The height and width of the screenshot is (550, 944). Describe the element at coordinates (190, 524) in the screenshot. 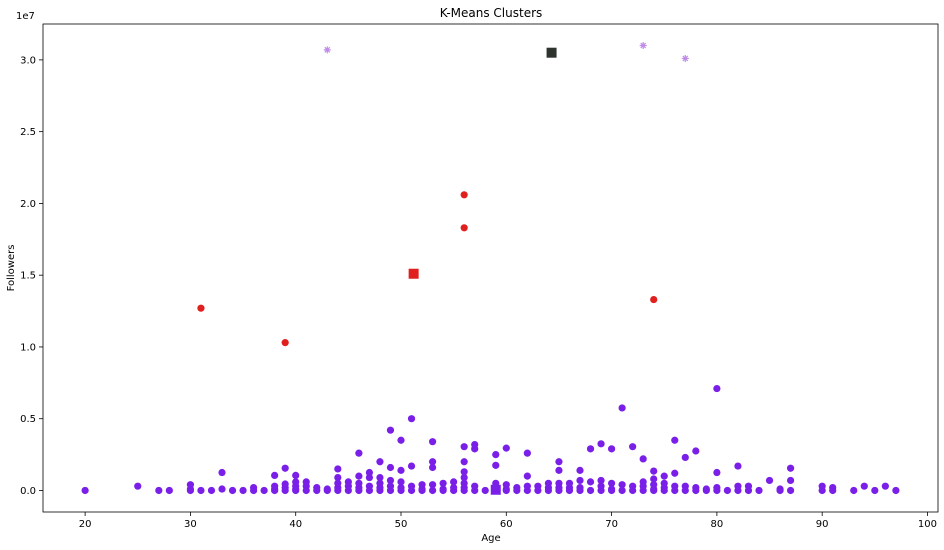

I see `x-tick-label: 30` at that location.